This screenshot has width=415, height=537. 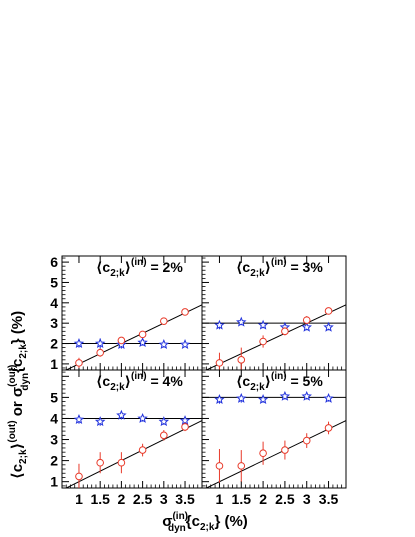 I want to click on panel-bottom-right: 1 1.5 2 2.5 3 3.5 ⟨c2;k⟩(in) = 5%, so click(x=274, y=438).